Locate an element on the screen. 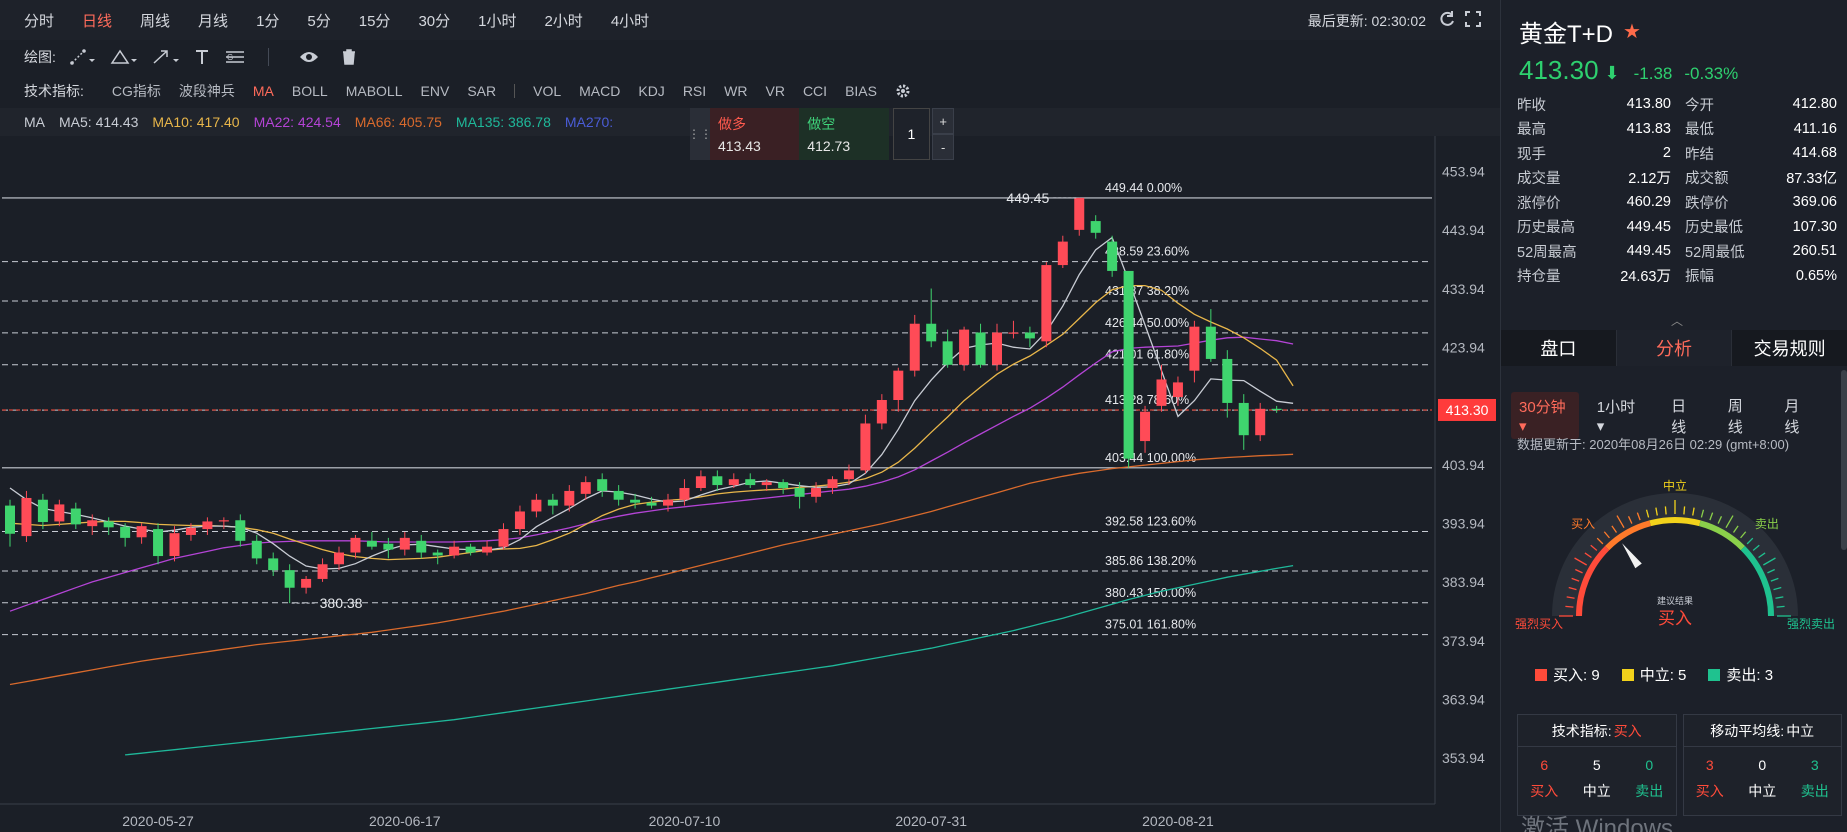  timeframe-5: 1分 is located at coordinates (268, 21).